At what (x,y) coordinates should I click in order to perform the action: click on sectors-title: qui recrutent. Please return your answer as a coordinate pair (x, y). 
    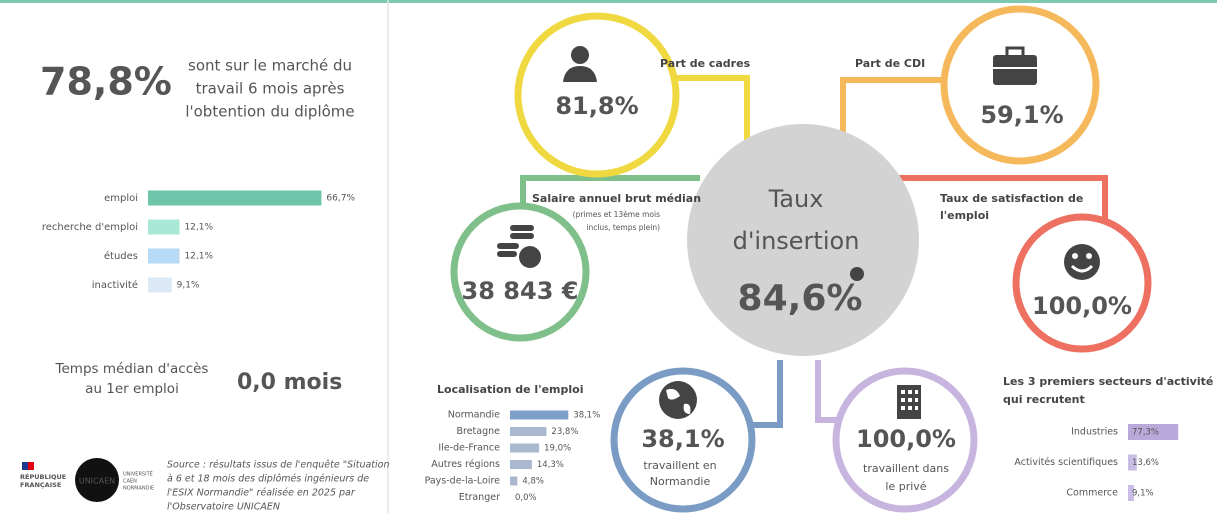
    Looking at the image, I should click on (1044, 399).